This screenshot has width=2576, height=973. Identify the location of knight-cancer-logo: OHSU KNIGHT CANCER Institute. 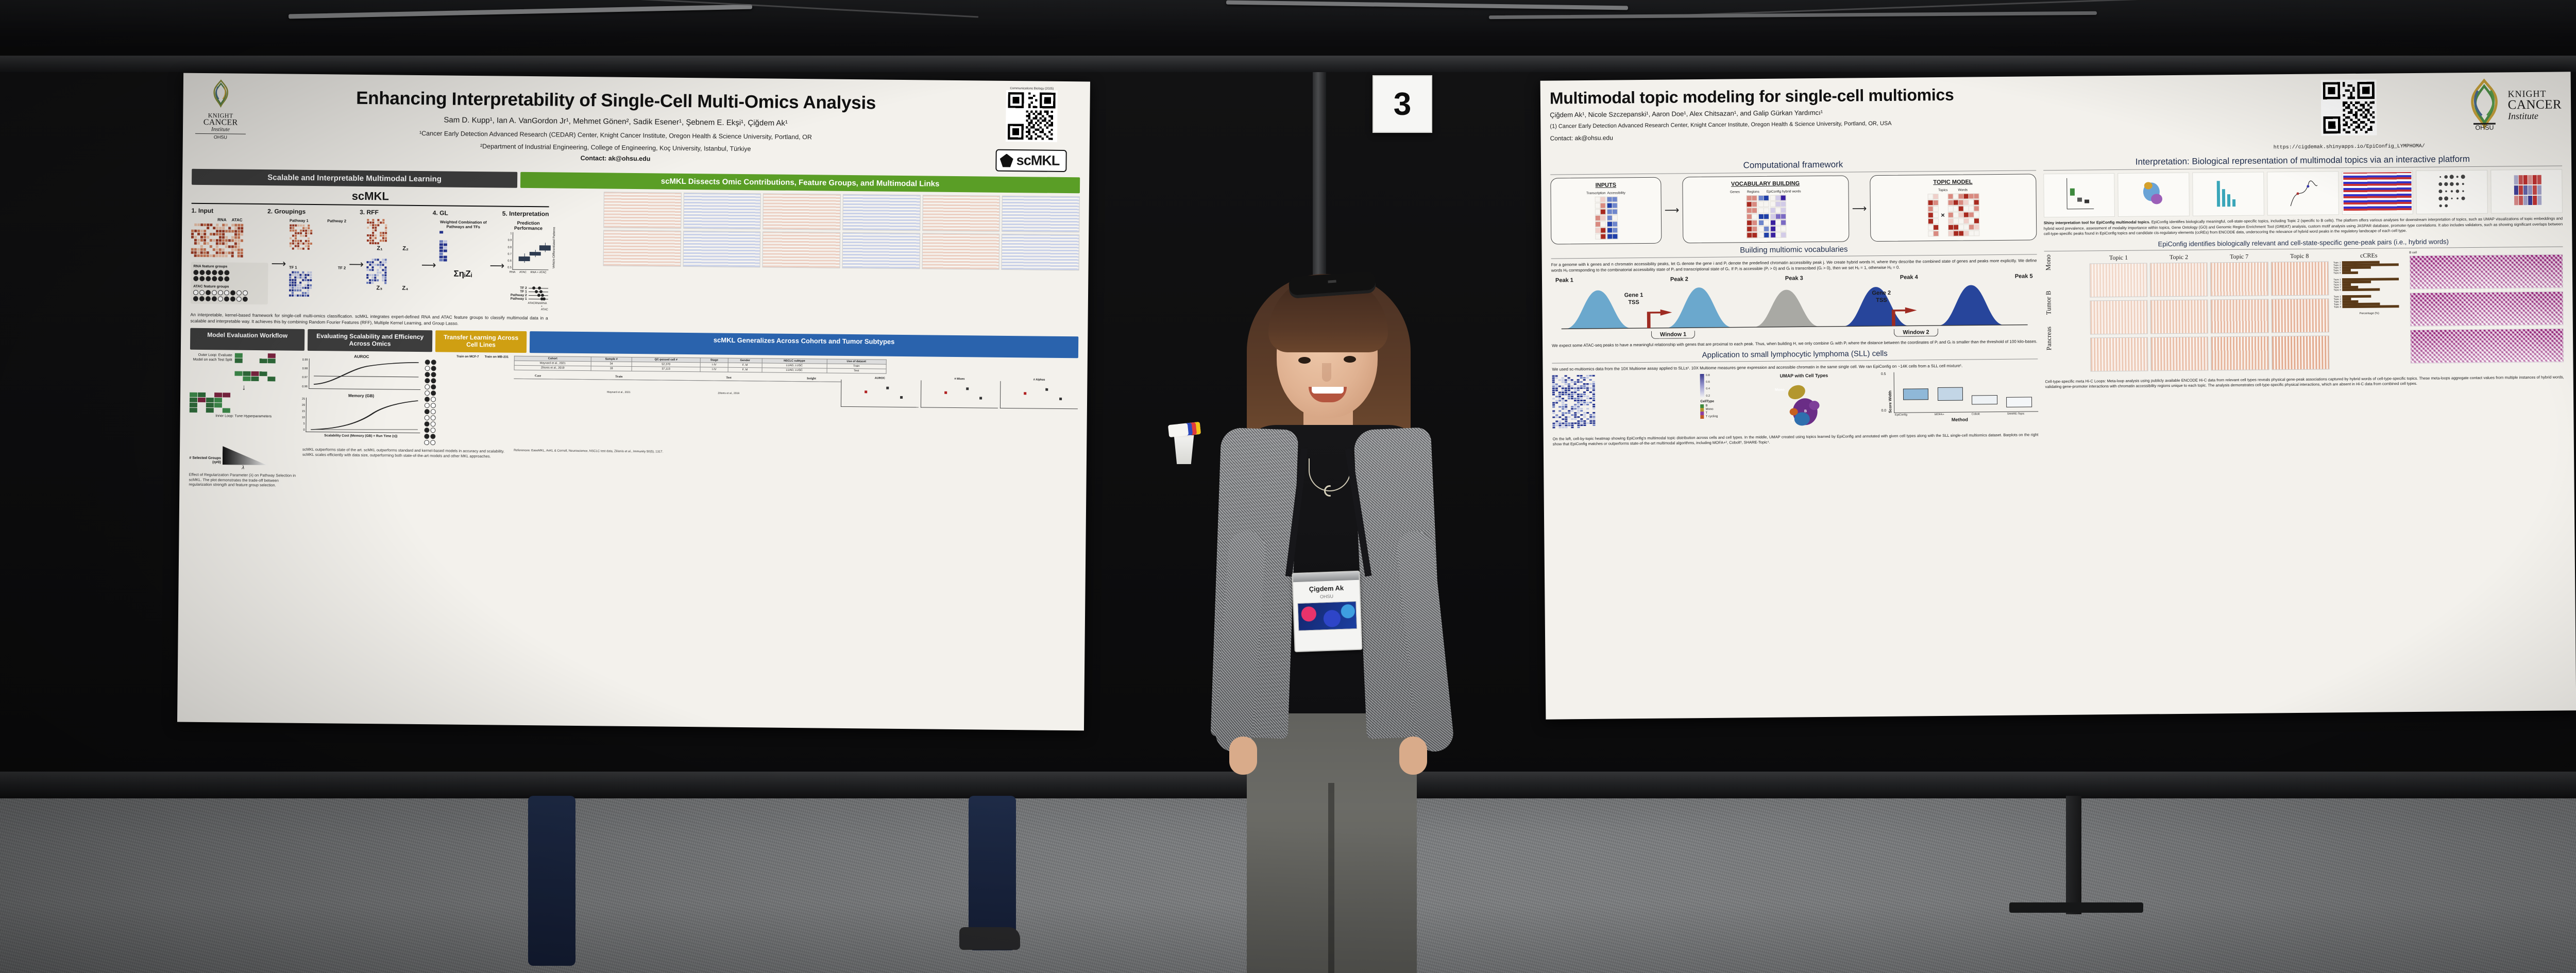
(2497, 104).